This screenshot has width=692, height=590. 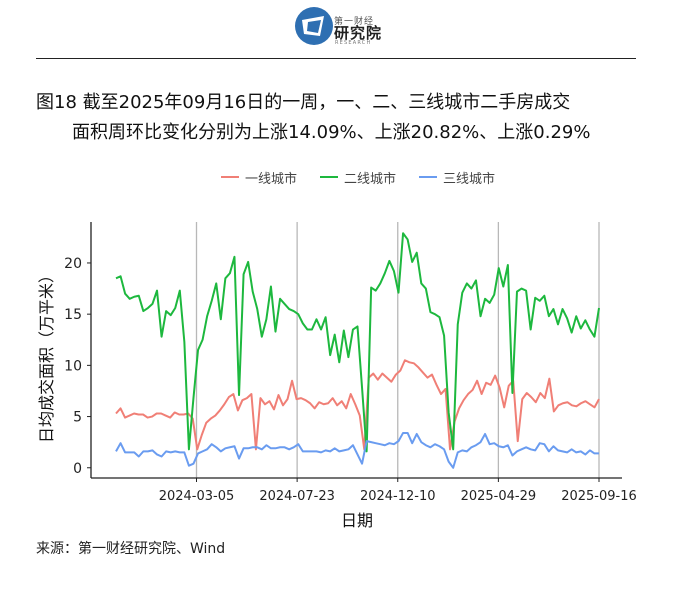 What do you see at coordinates (73, 315) in the screenshot?
I see `y-tick-label: 15` at bounding box center [73, 315].